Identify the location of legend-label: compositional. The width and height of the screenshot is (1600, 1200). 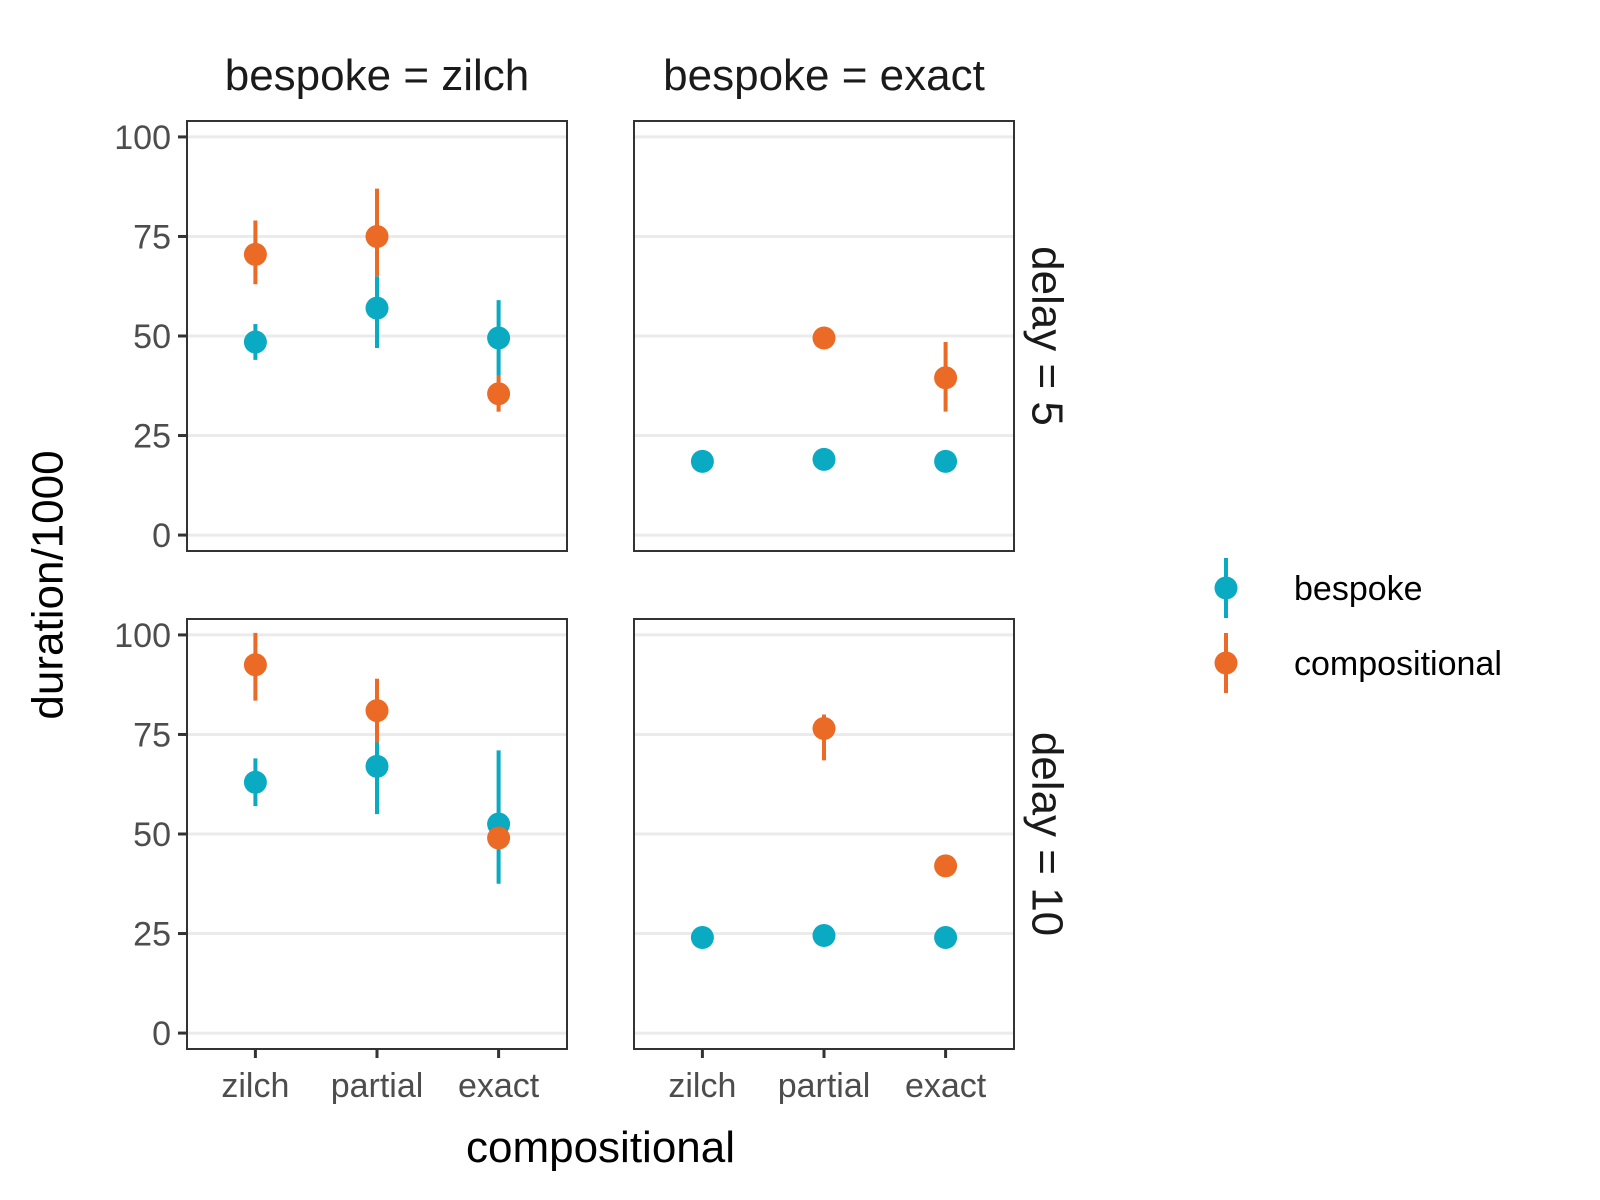
(1398, 664).